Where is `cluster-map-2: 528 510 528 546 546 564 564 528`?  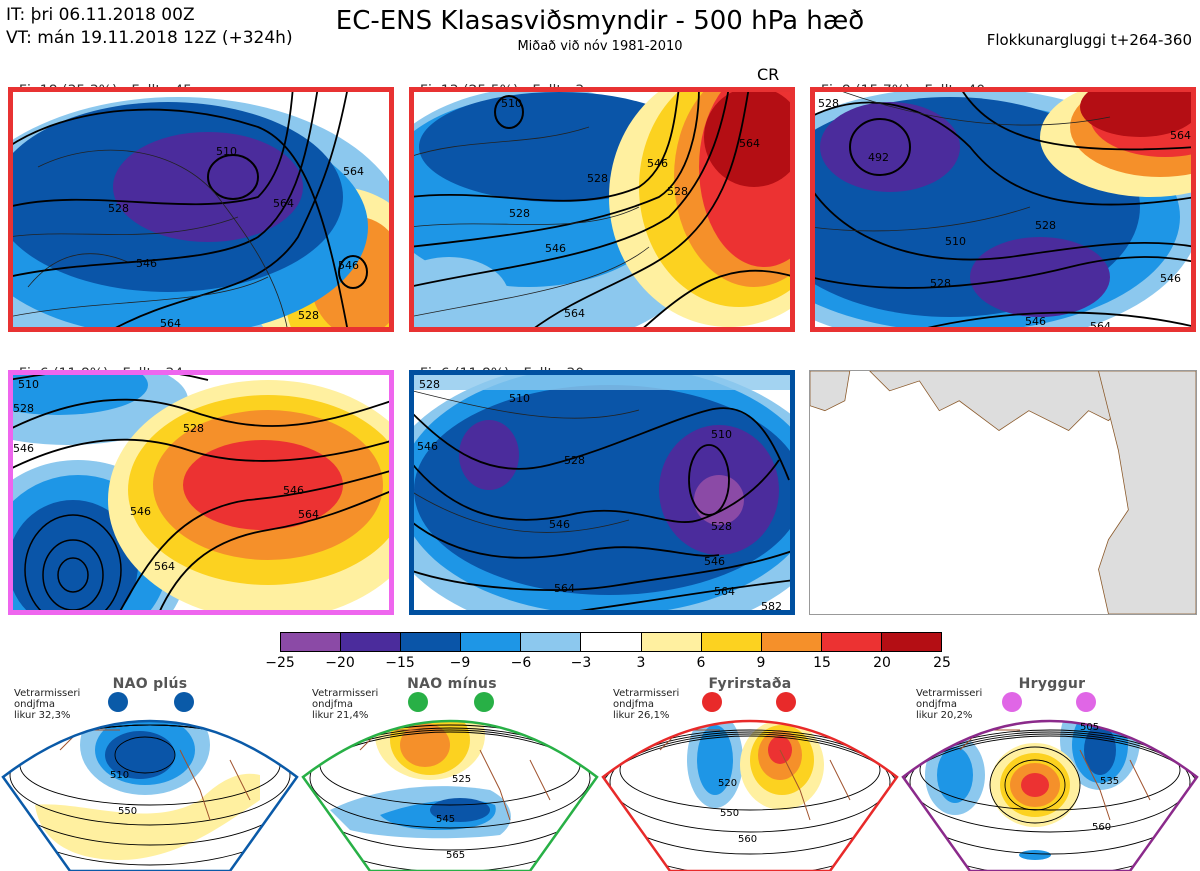
cluster-map-2: 528 510 528 546 546 564 564 528 is located at coordinates (602, 209).